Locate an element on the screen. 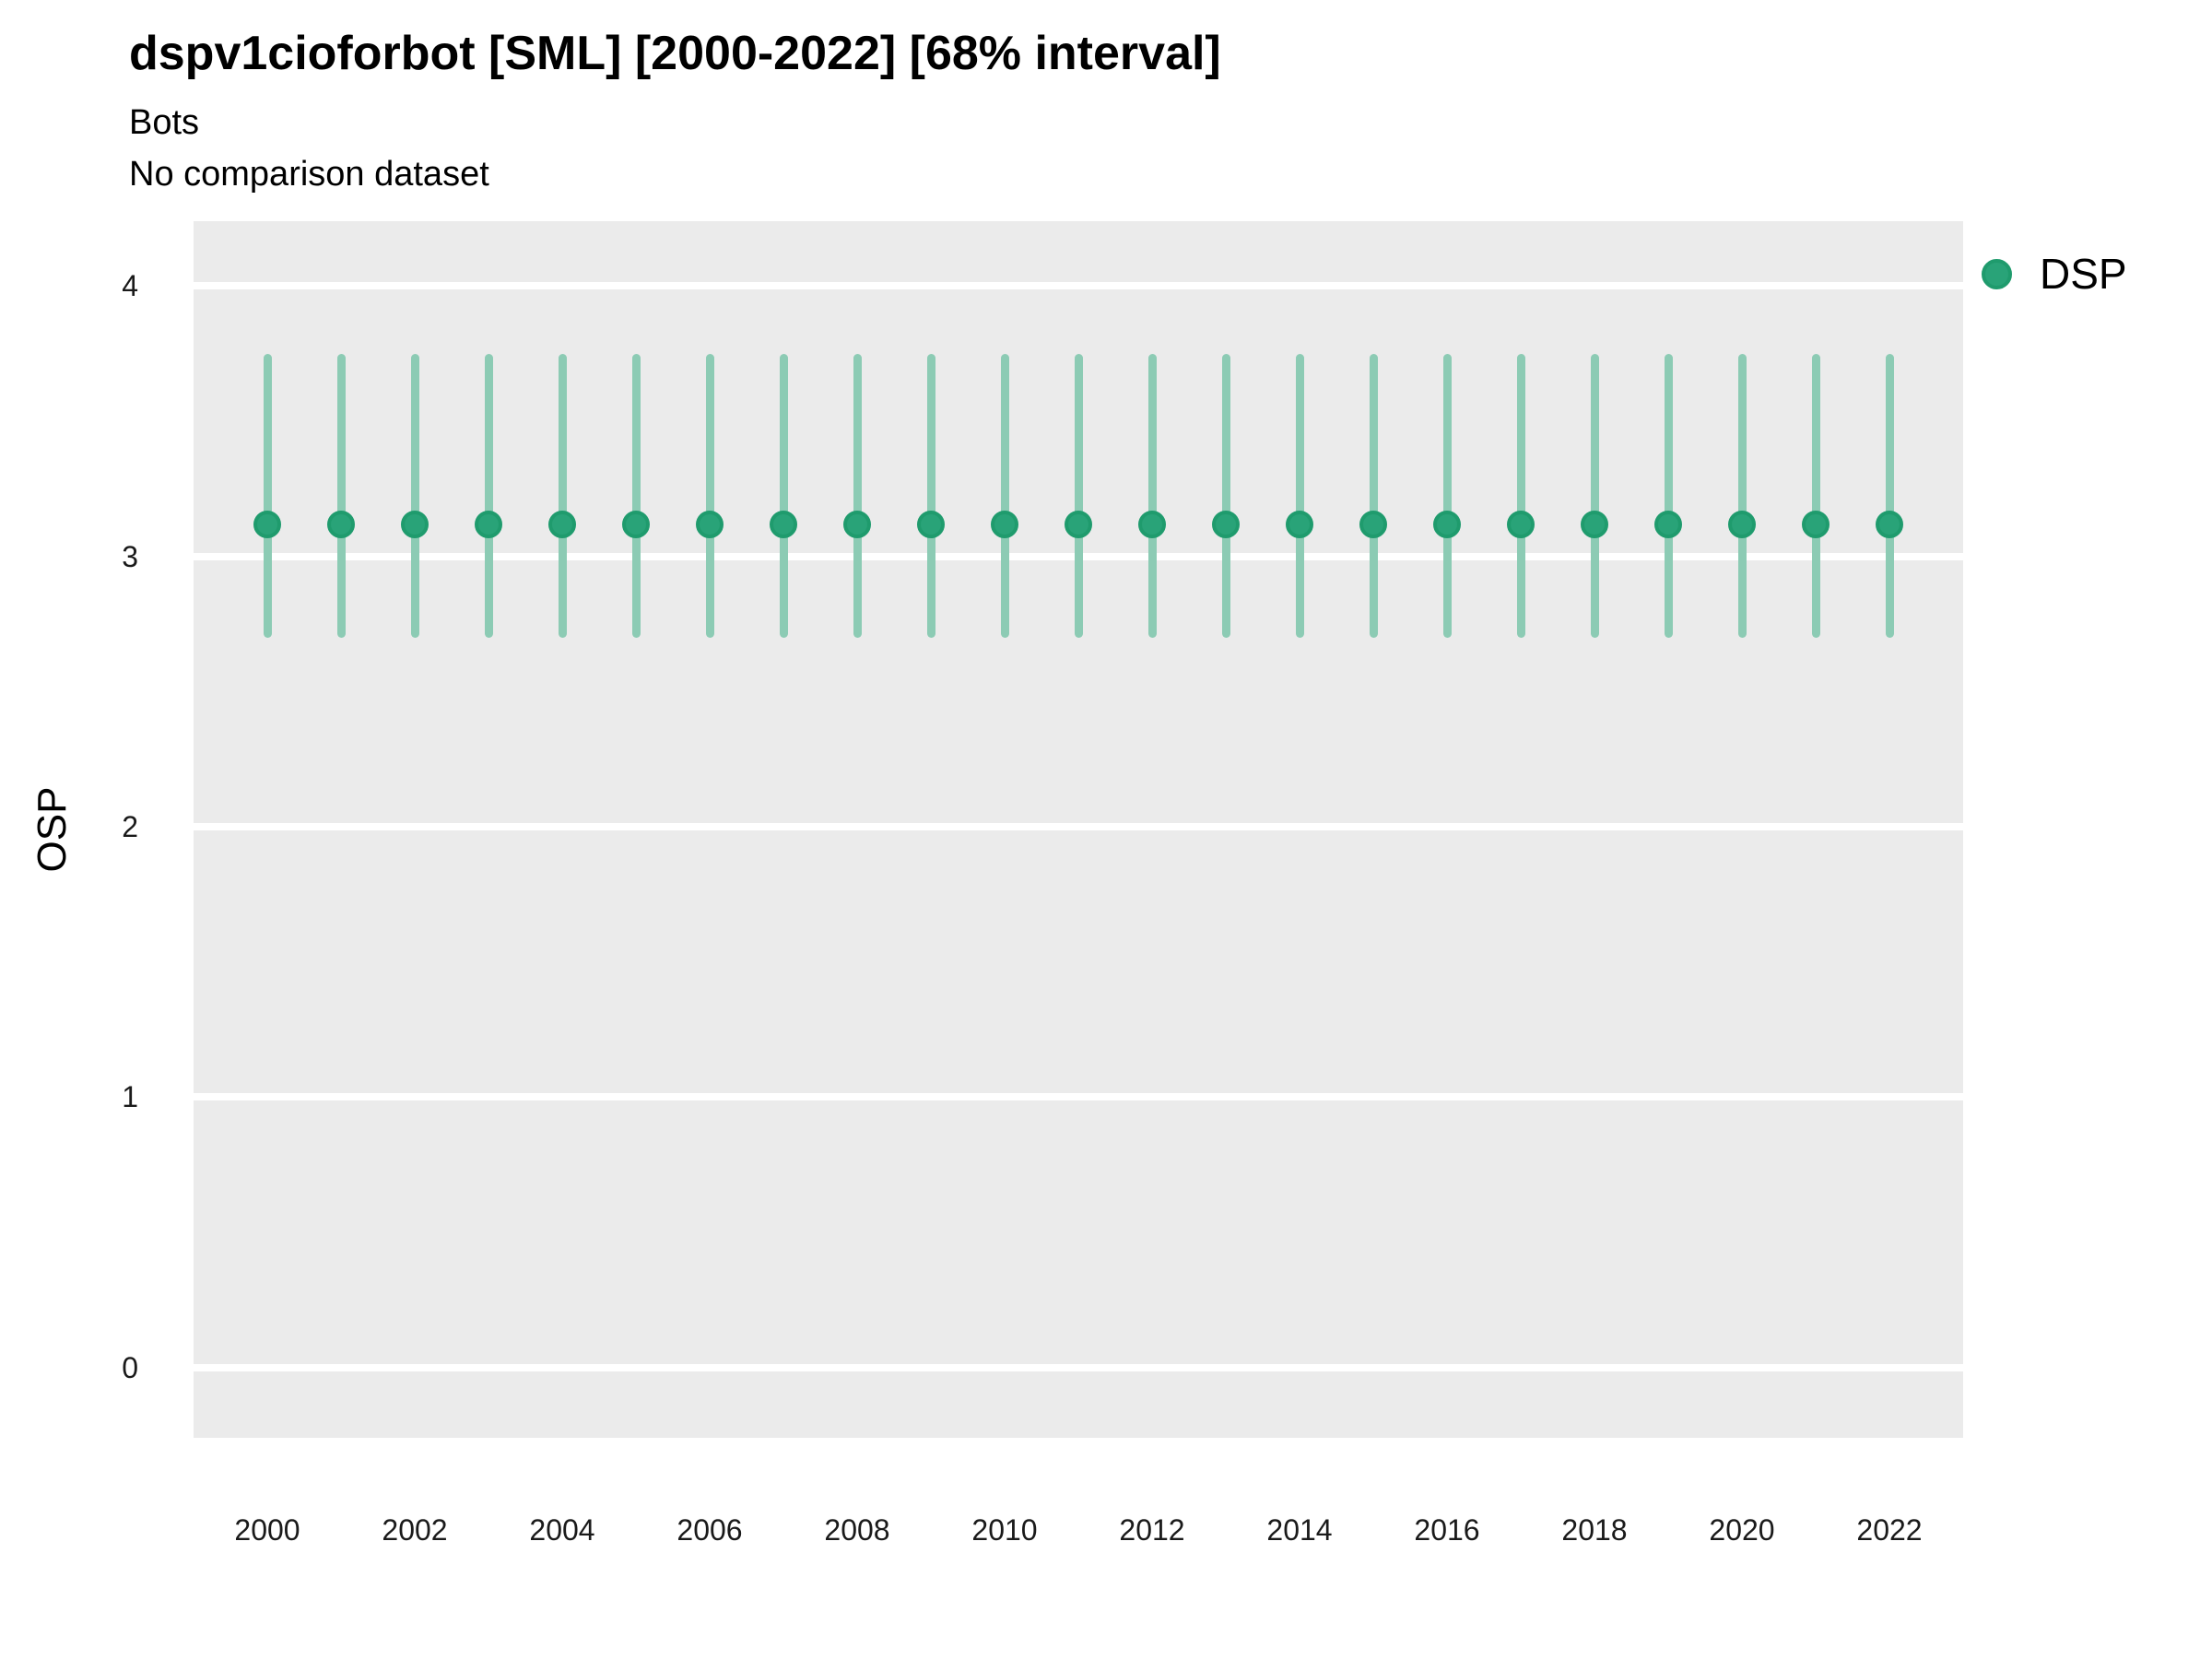 This screenshot has width=2212, height=1659. y-tick-label: 0 is located at coordinates (130, 1367).